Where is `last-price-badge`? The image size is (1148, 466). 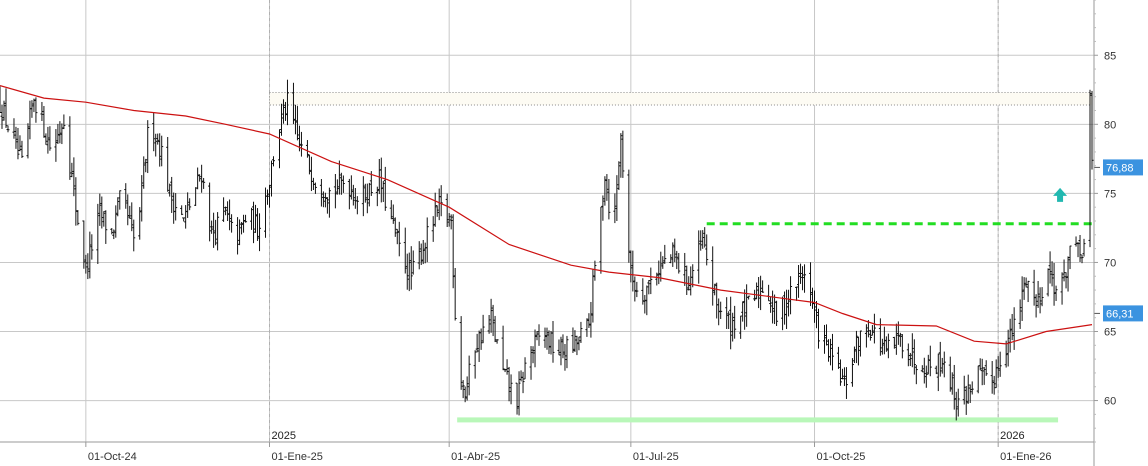
last-price-badge is located at coordinates (1123, 167).